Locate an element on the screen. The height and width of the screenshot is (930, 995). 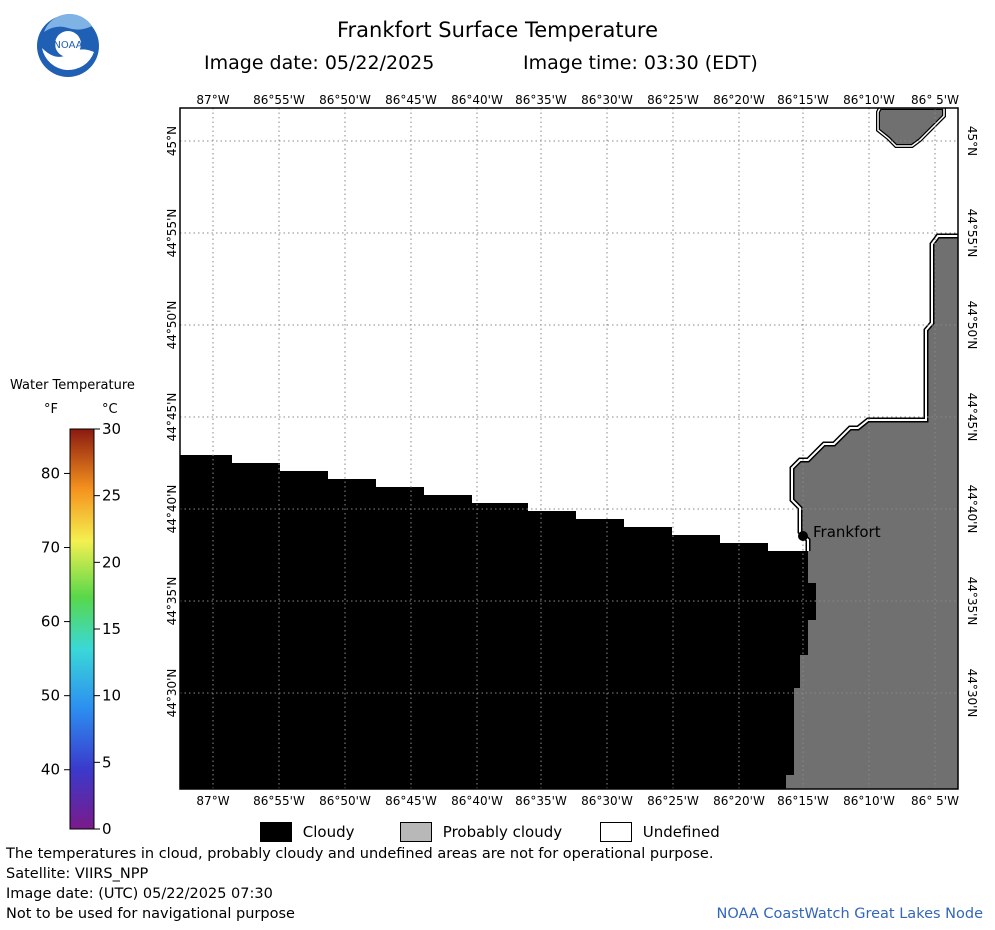
page-title: Frankfort Surface Temperature is located at coordinates (497, 30).